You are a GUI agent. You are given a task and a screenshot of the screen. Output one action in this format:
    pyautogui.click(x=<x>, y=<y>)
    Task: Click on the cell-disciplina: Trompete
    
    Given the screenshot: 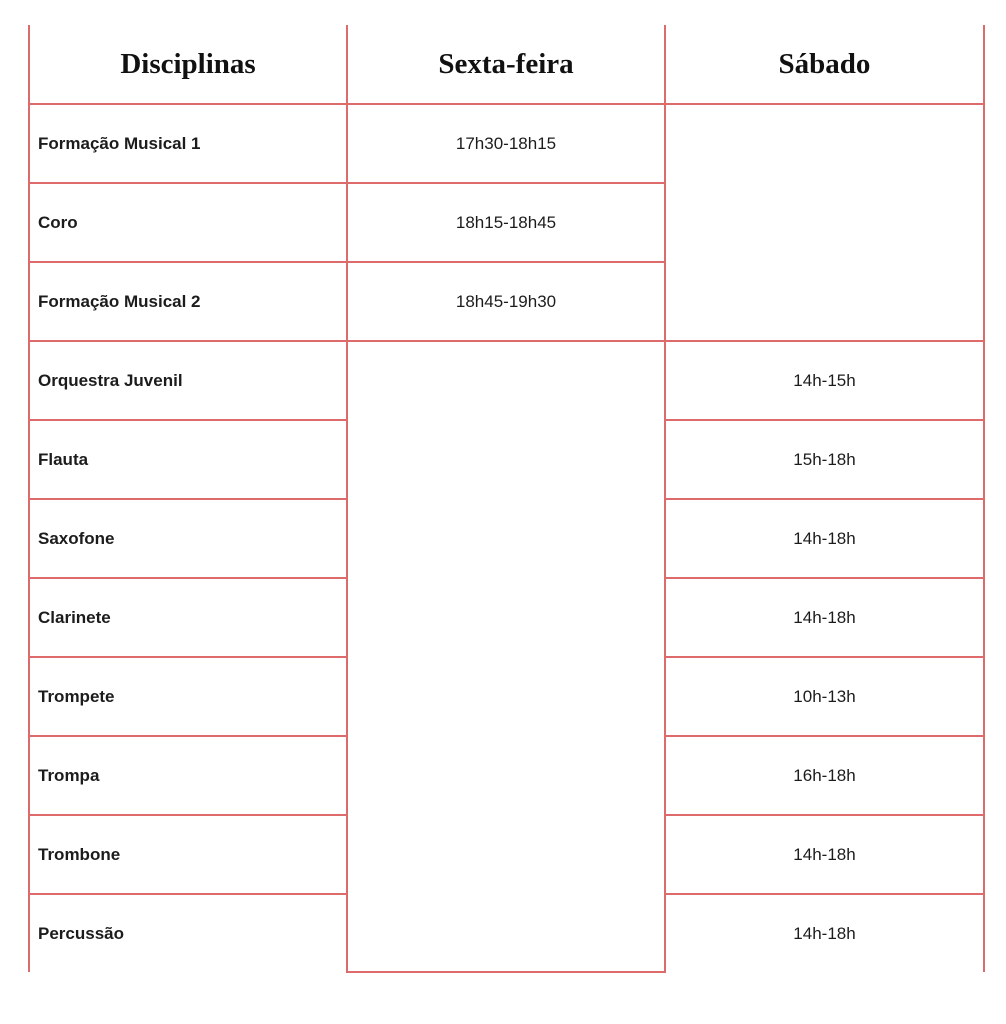 What is the action you would take?
    pyautogui.click(x=188, y=696)
    